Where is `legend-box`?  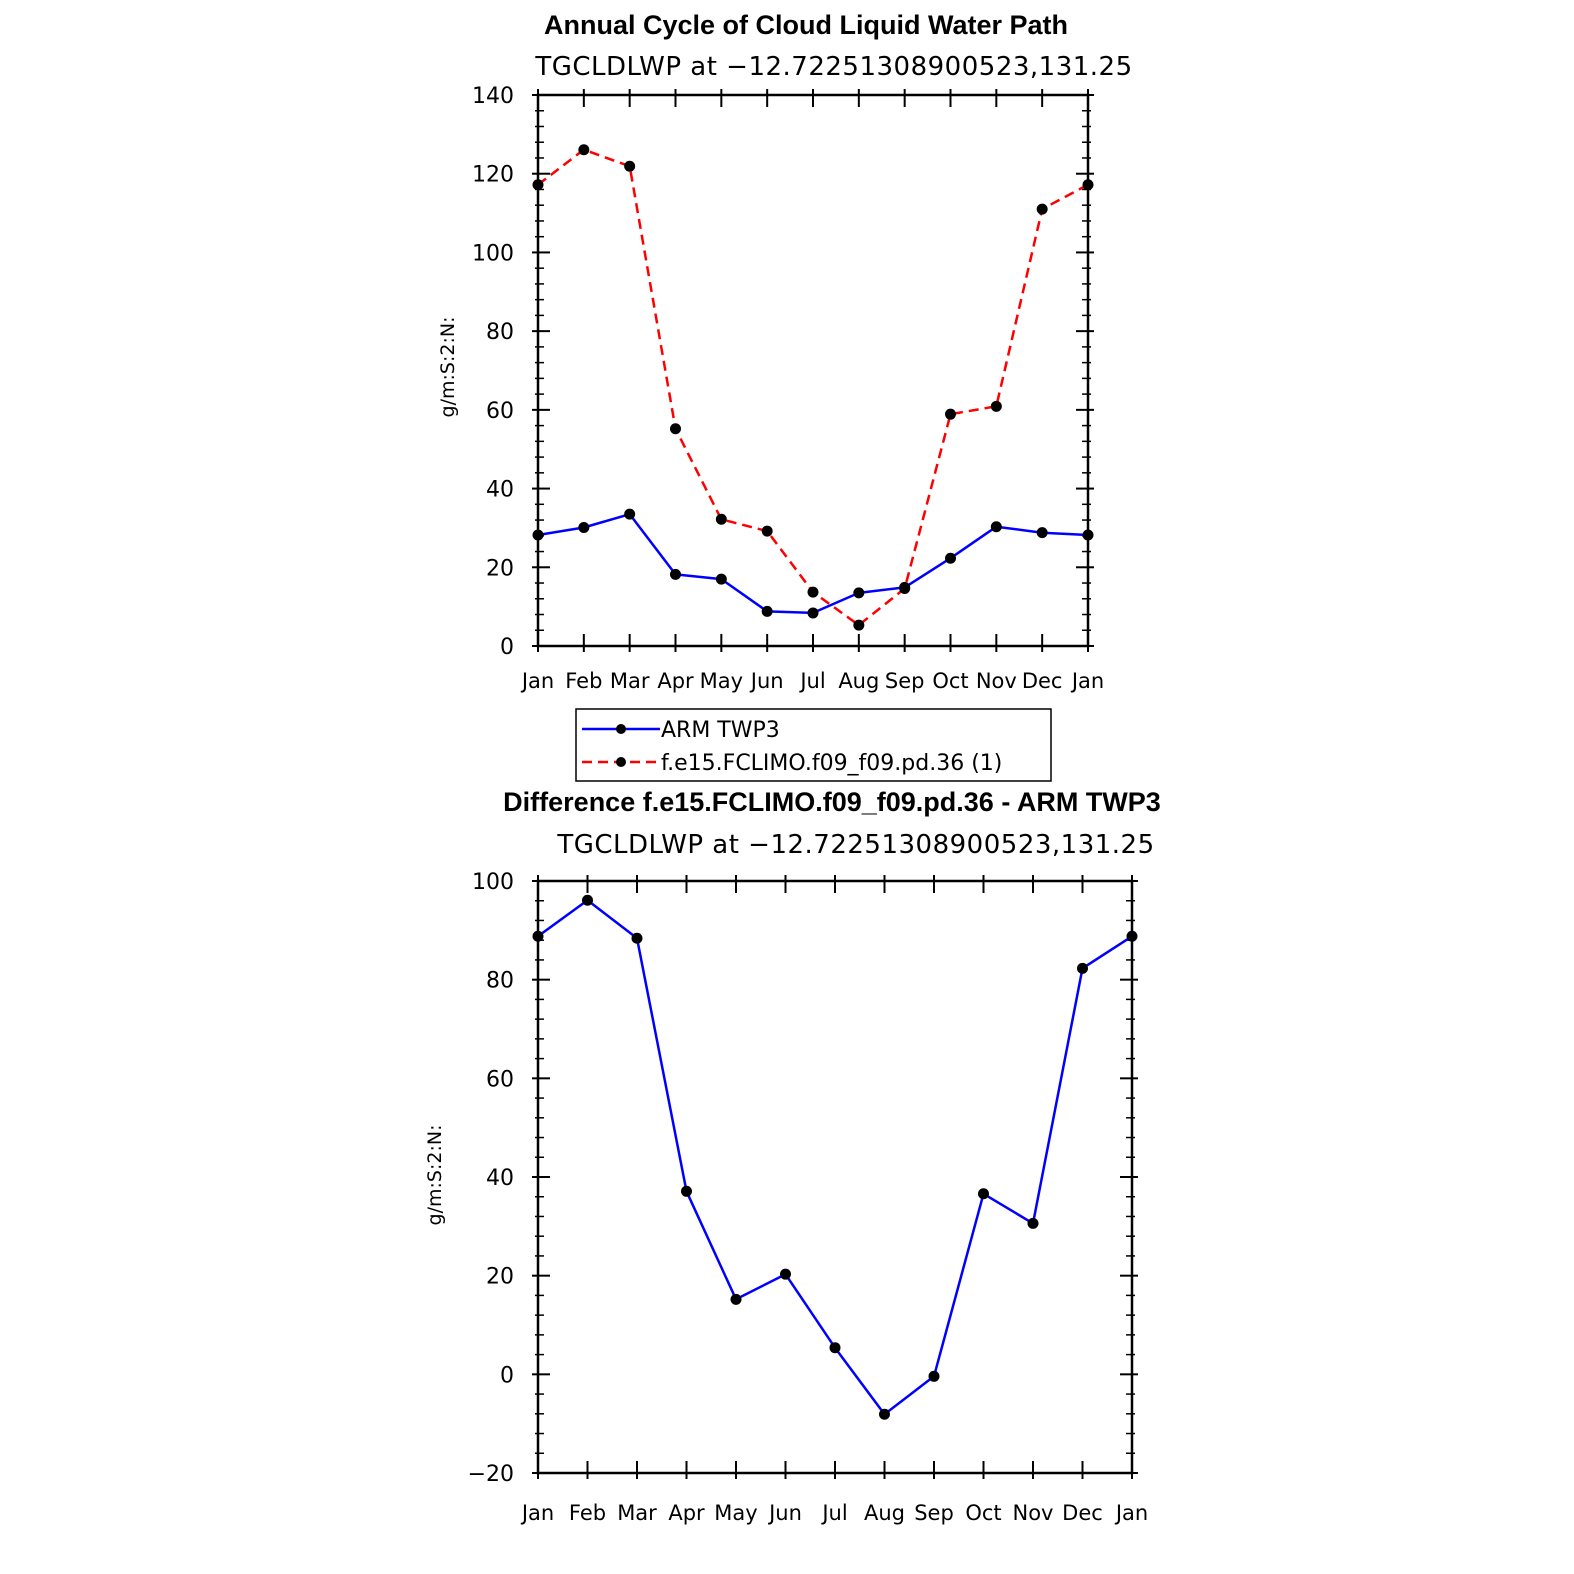 legend-box is located at coordinates (813, 745).